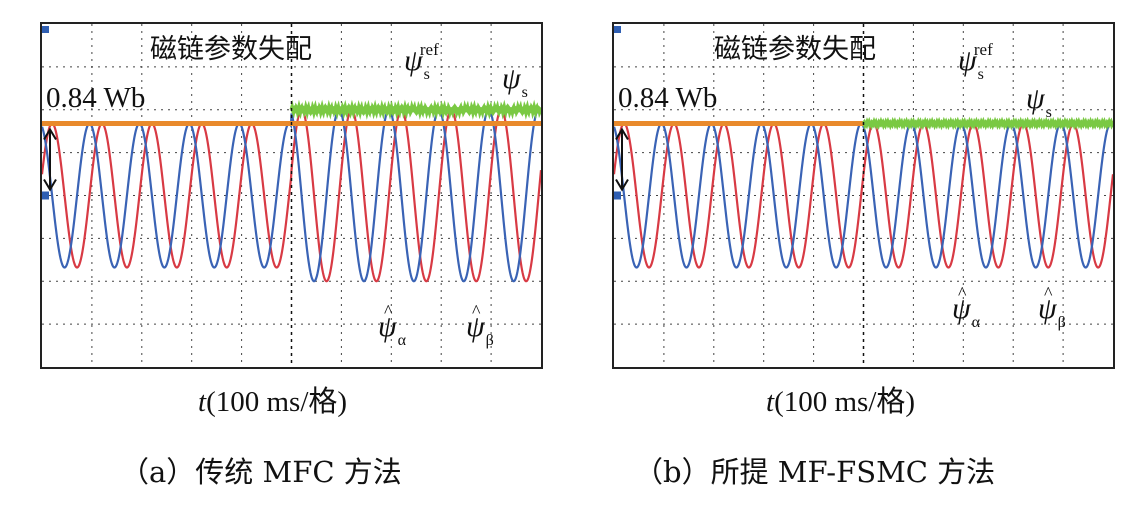 The width and height of the screenshot is (1145, 509). Describe the element at coordinates (515, 81) in the screenshot. I see `psi-s-label-a: ψs` at that location.